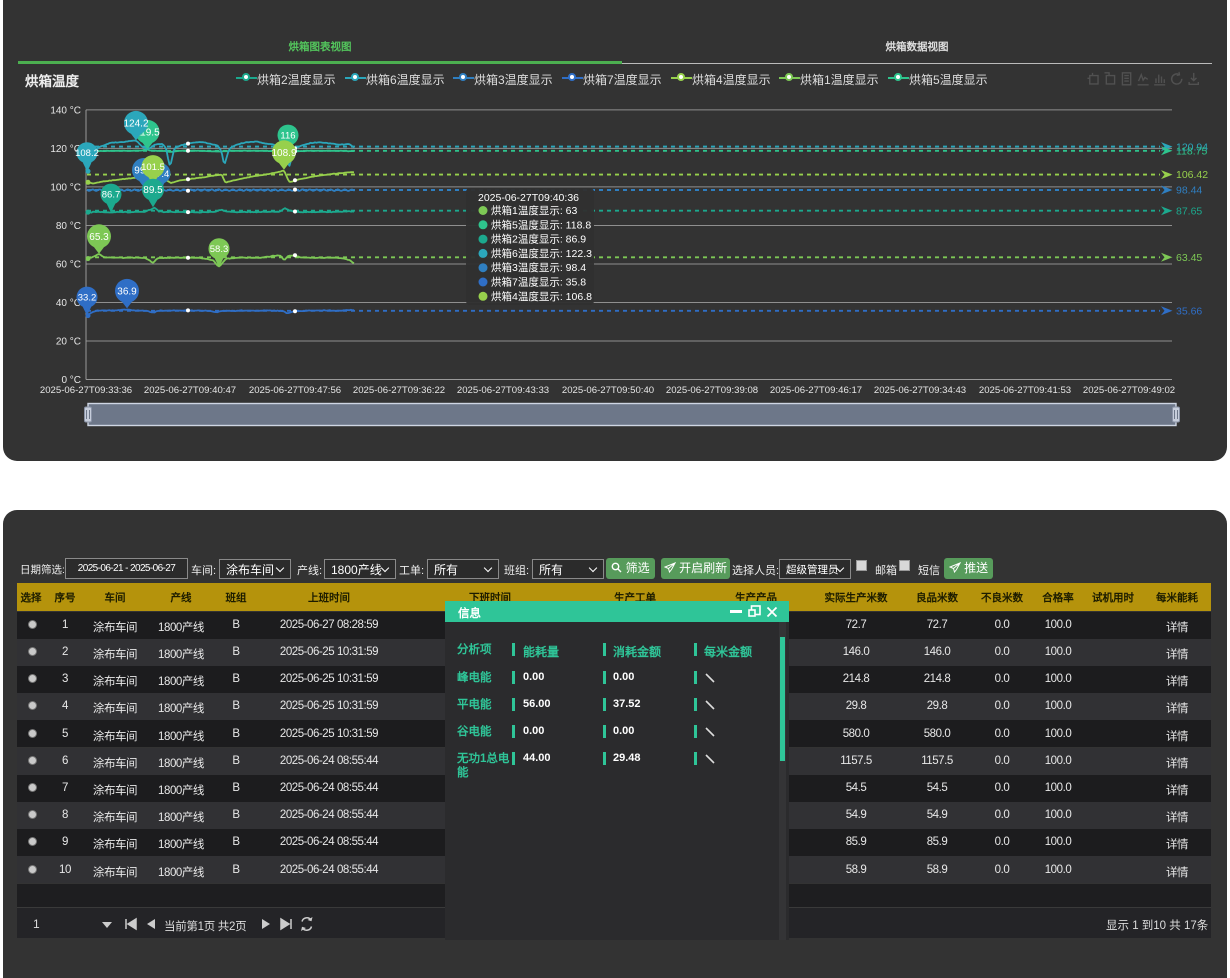 This screenshot has height=978, width=1230. Describe the element at coordinates (1189, 258) in the screenshot. I see `svg-text: 63.45` at that location.